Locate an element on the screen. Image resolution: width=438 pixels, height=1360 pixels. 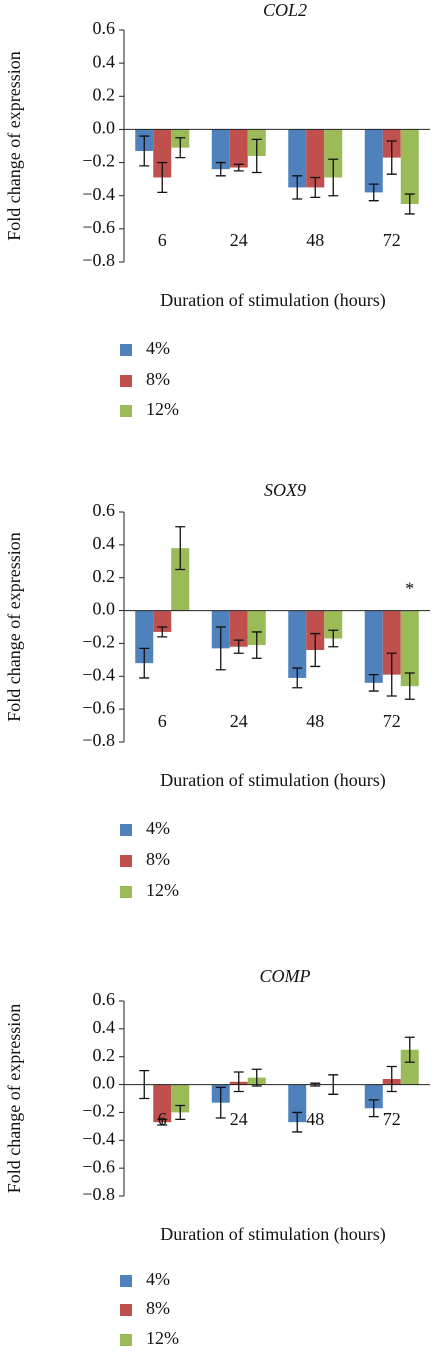
chart-title: SOX9 is located at coordinates (285, 490).